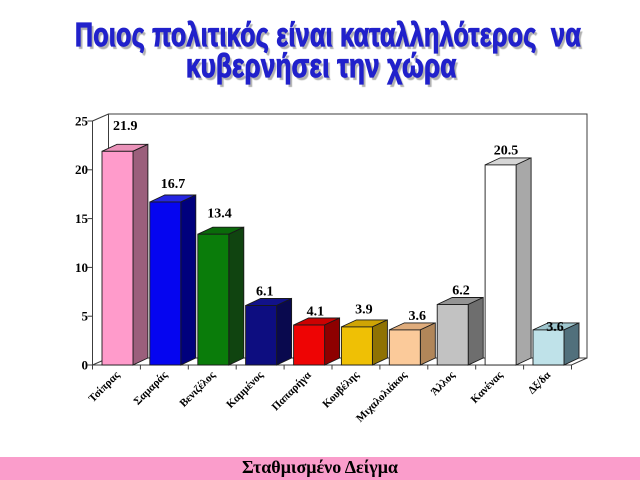  What do you see at coordinates (540, 383) in the screenshot?
I see `svg-text: Δξ/δα` at bounding box center [540, 383].